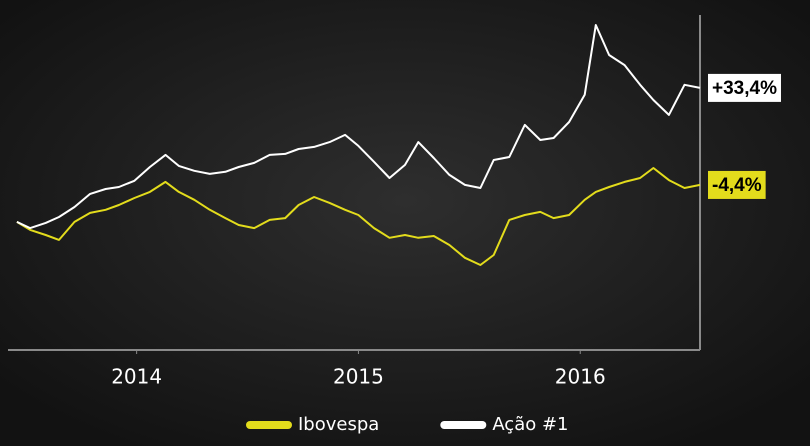 The image size is (810, 446). What do you see at coordinates (338, 424) in the screenshot?
I see `legend-label: Ibovespa` at bounding box center [338, 424].